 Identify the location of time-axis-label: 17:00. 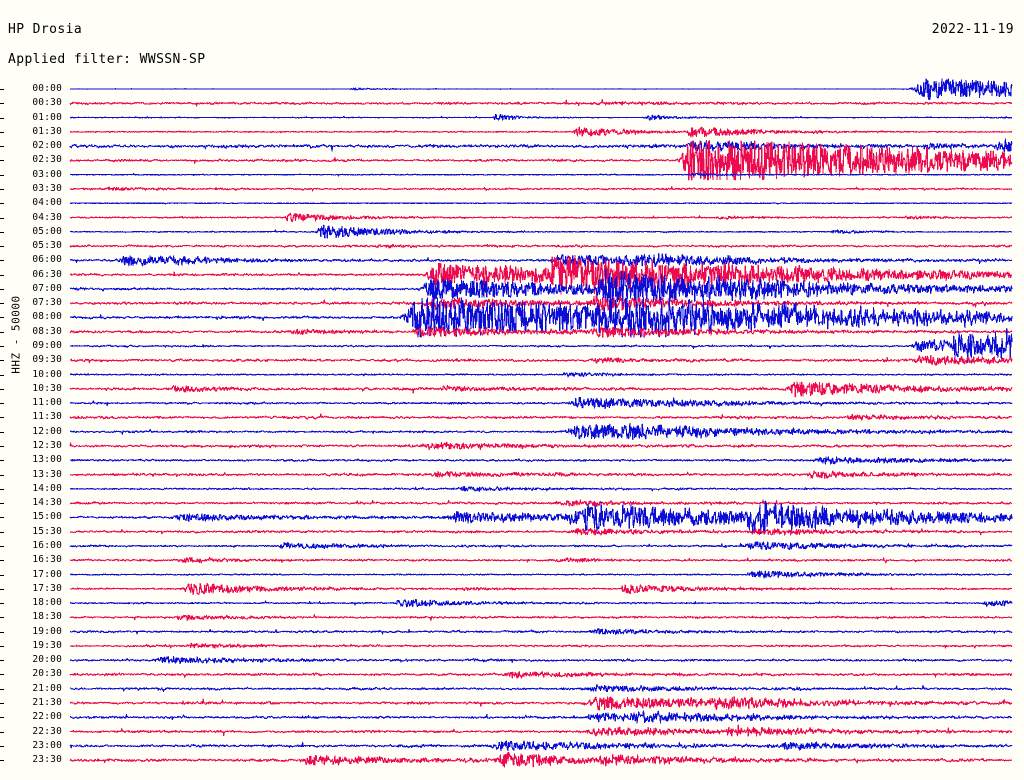
(47, 574).